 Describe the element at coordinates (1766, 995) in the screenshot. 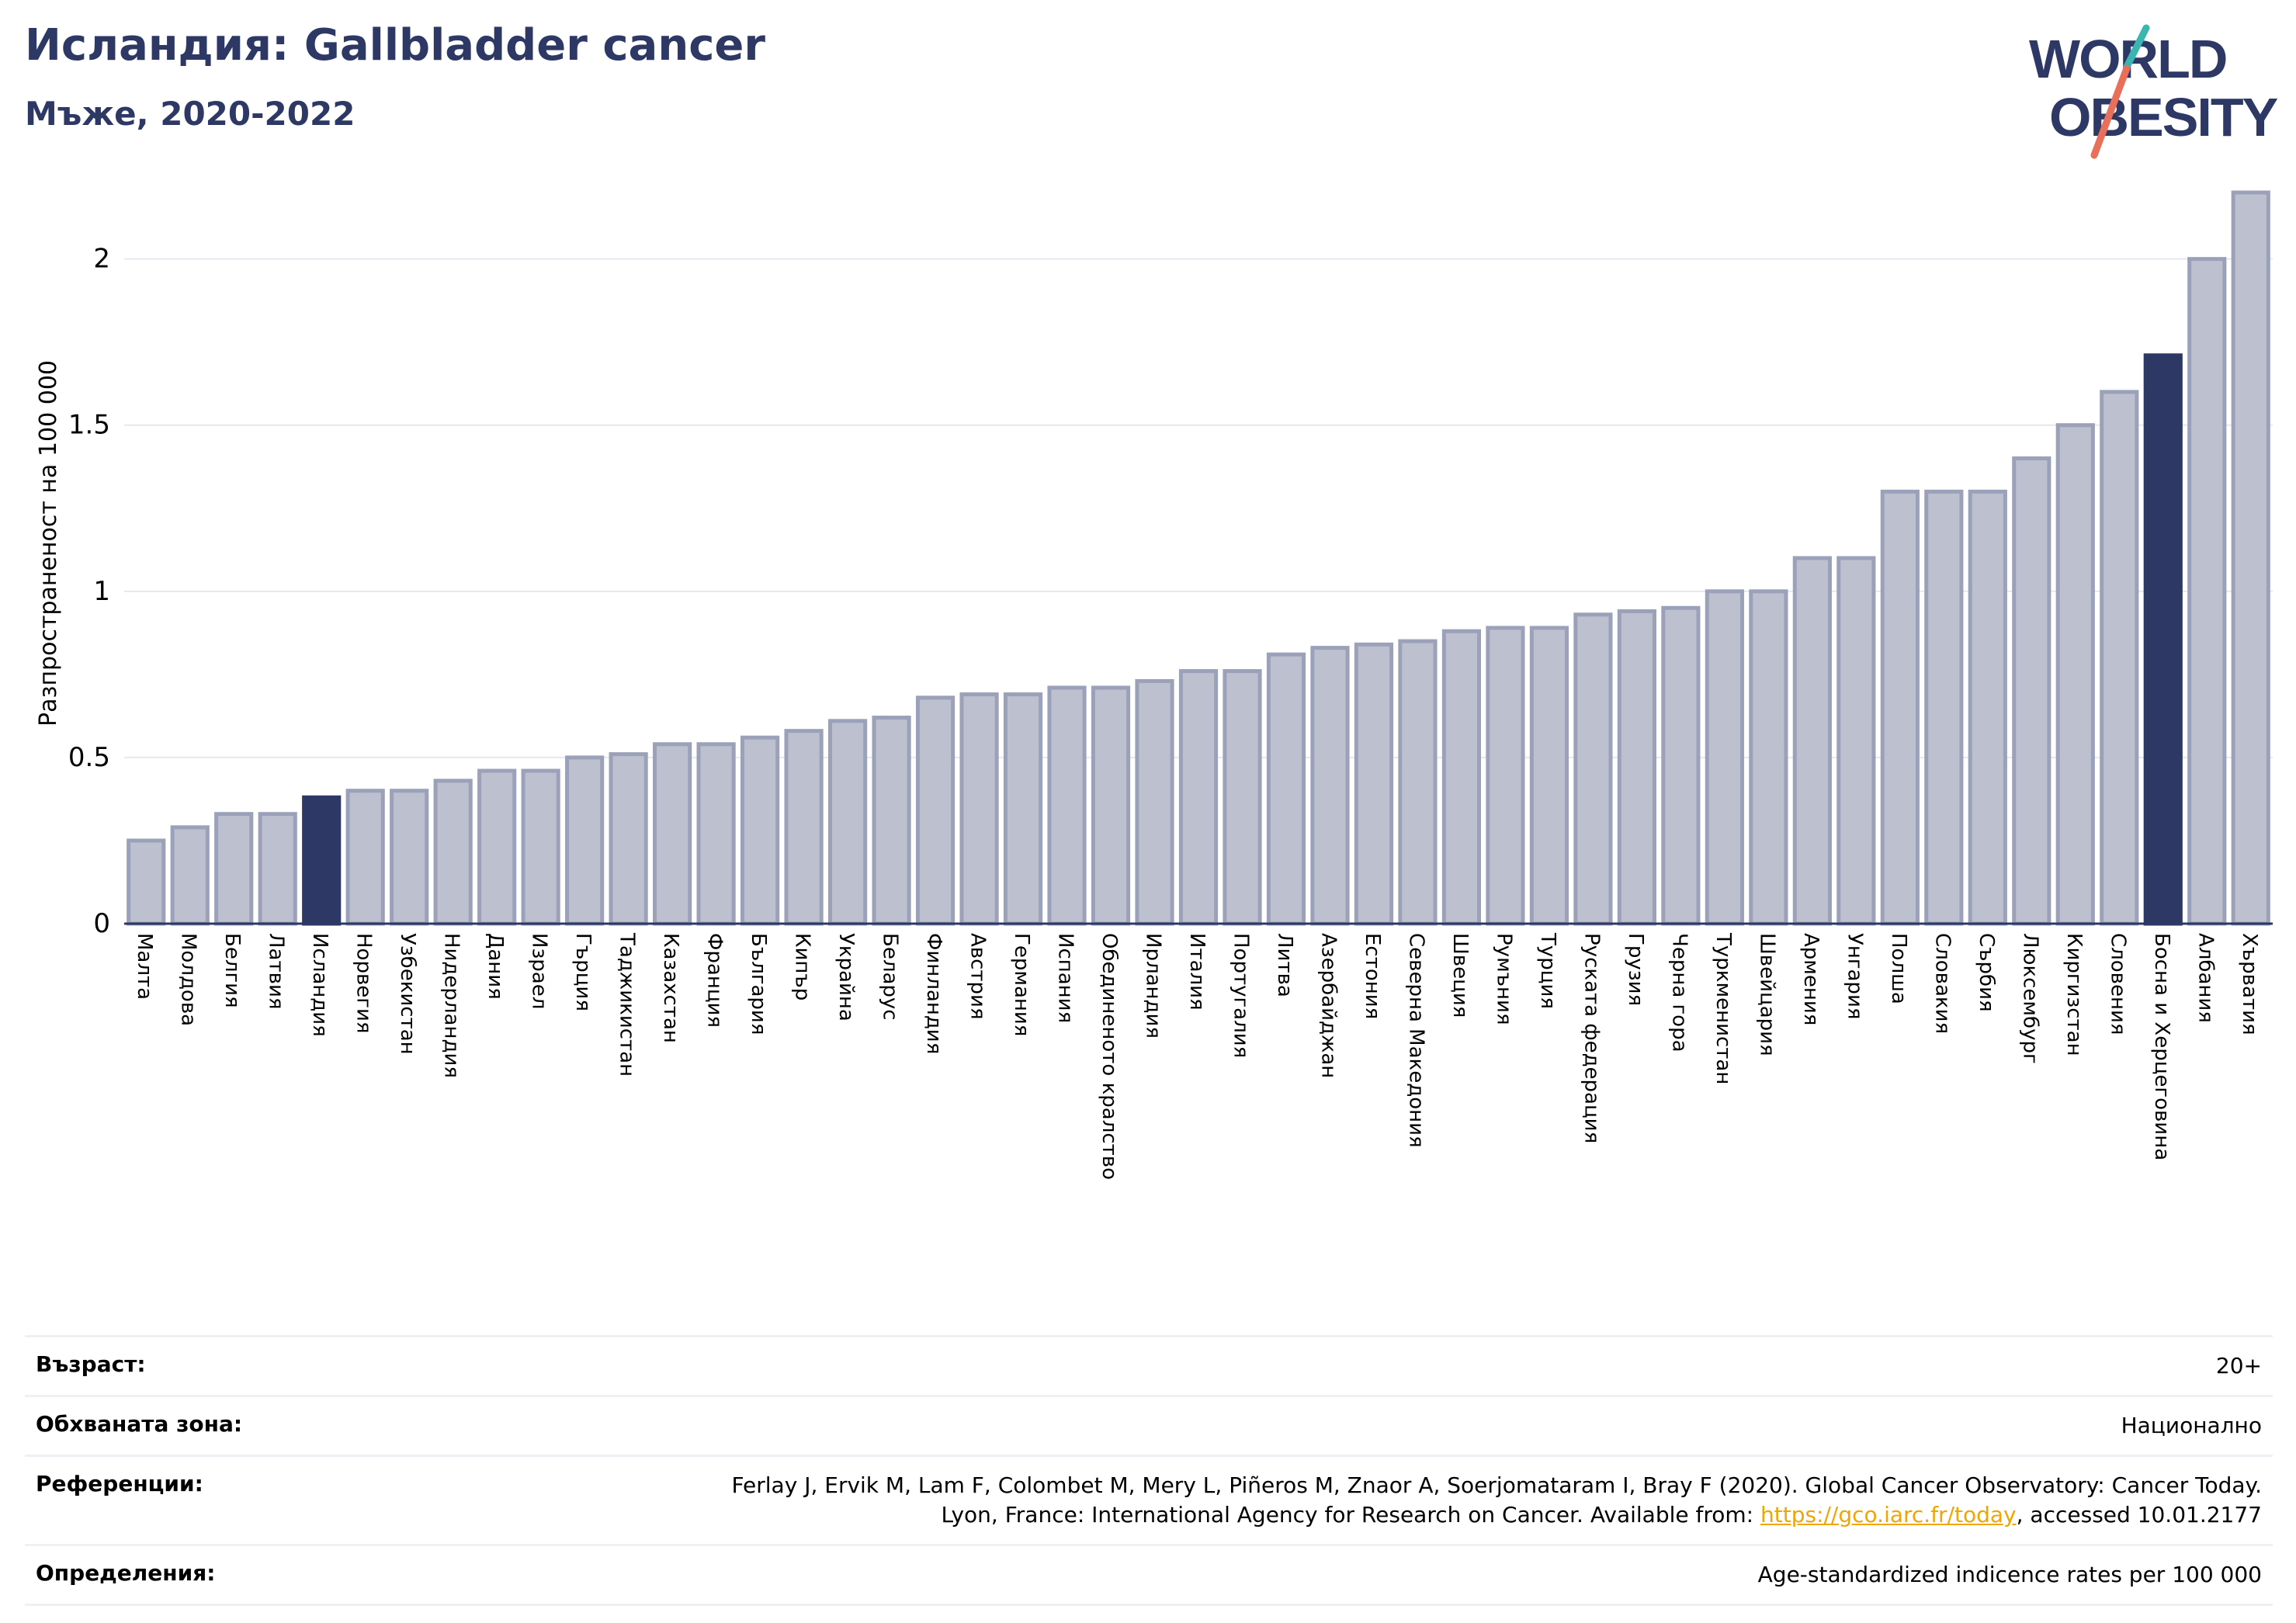

I see `x-tick-label: Швейцария` at that location.